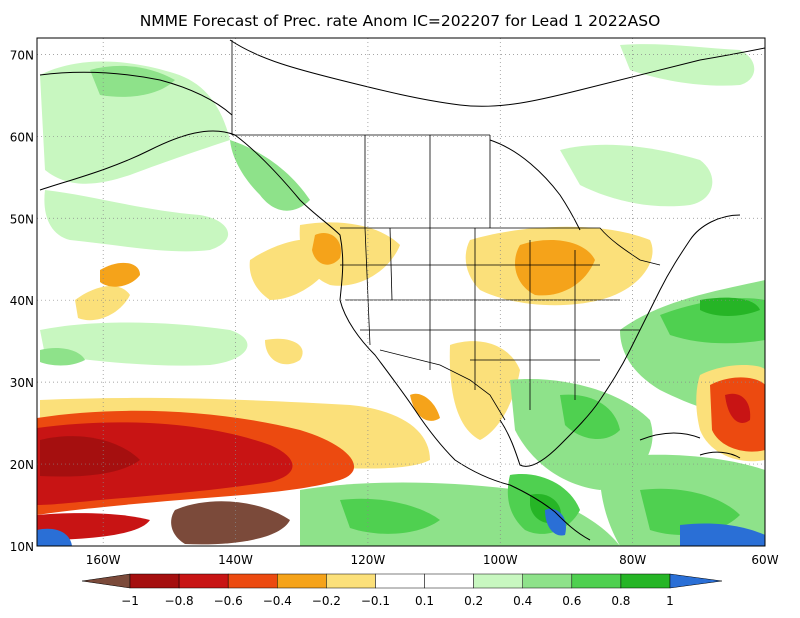  I want to click on anomaly-crimson-hawaii, so click(90, 456).